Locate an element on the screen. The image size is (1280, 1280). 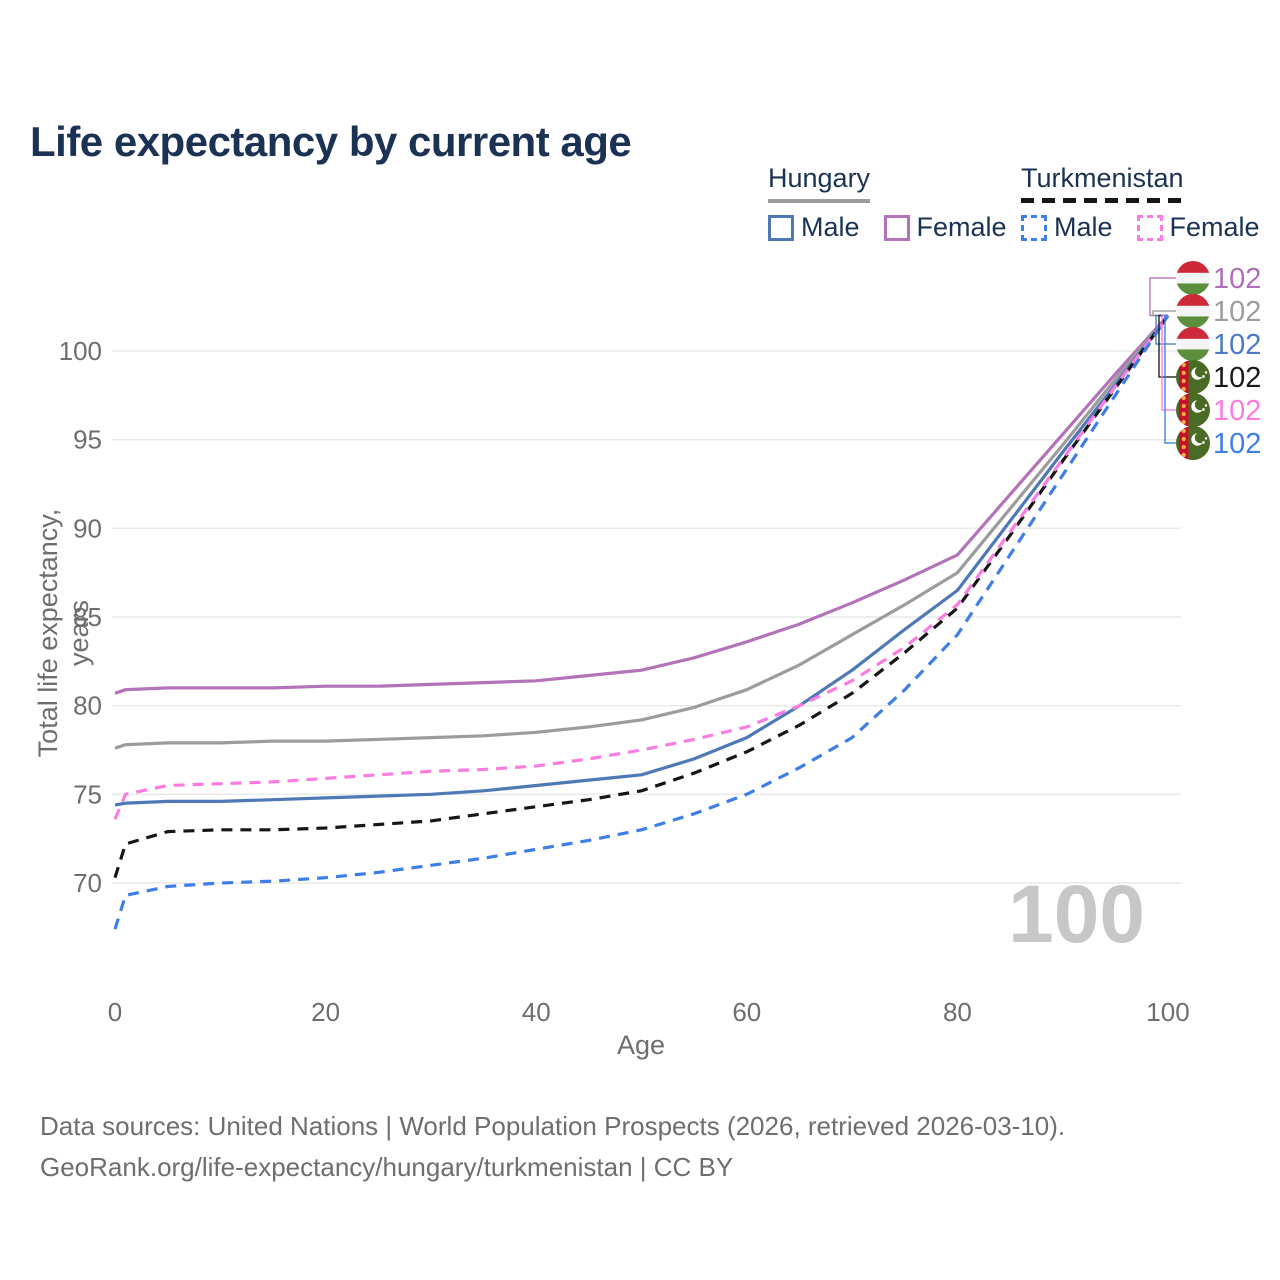
legend-label-hungary-female: Female is located at coordinates (961, 227).